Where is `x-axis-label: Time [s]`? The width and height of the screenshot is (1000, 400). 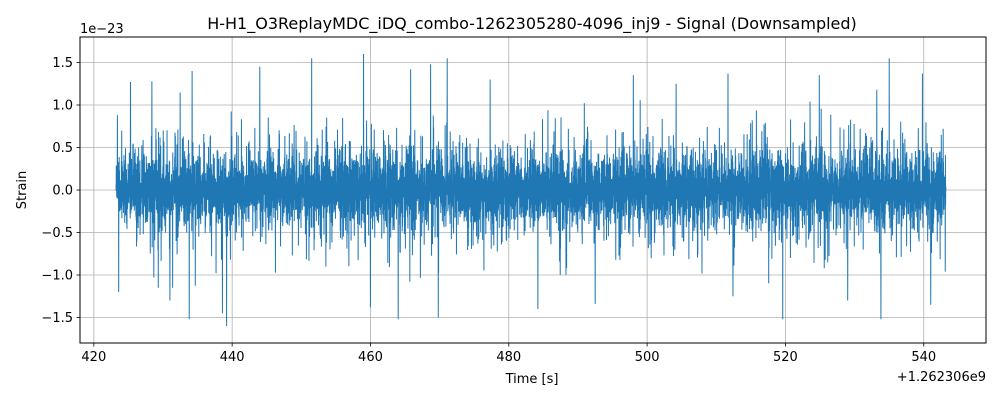 x-axis-label: Time [s] is located at coordinates (532, 379).